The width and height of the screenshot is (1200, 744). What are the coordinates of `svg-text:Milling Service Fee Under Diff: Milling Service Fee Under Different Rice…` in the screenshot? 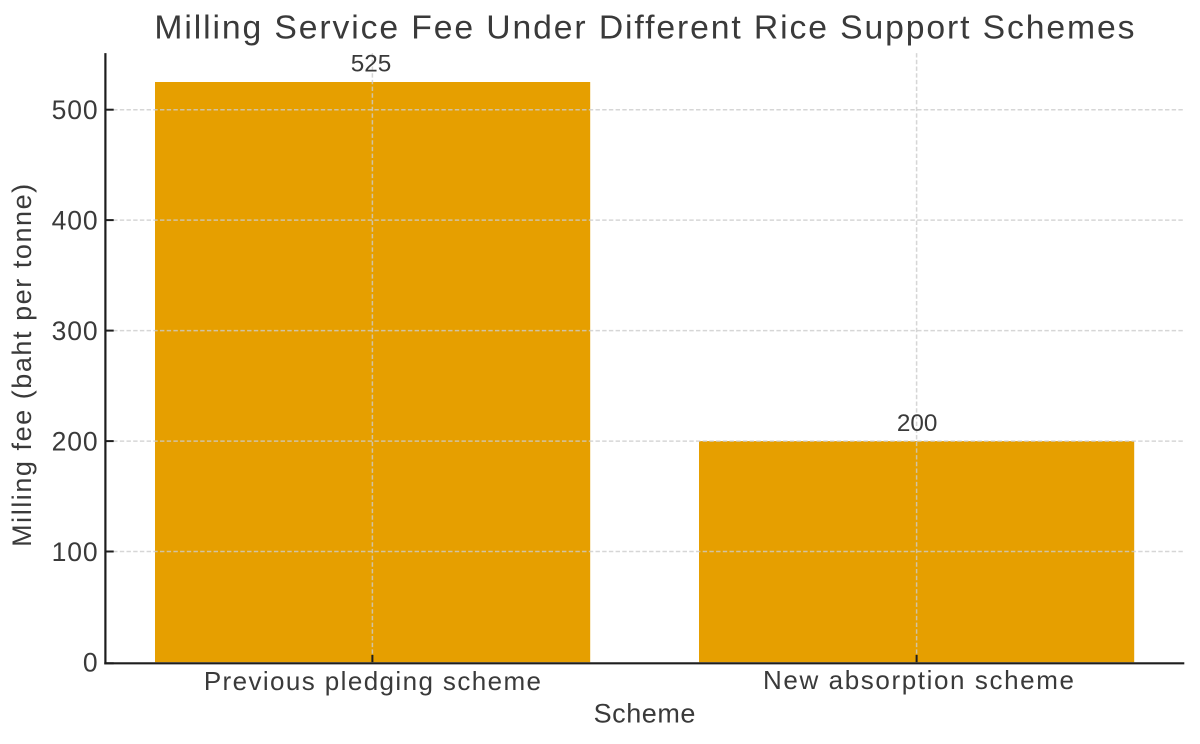 It's located at (645, 28).